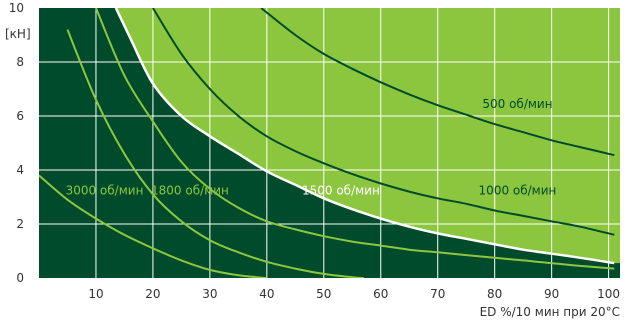  I want to click on x-tick-label: 90, so click(551, 294).